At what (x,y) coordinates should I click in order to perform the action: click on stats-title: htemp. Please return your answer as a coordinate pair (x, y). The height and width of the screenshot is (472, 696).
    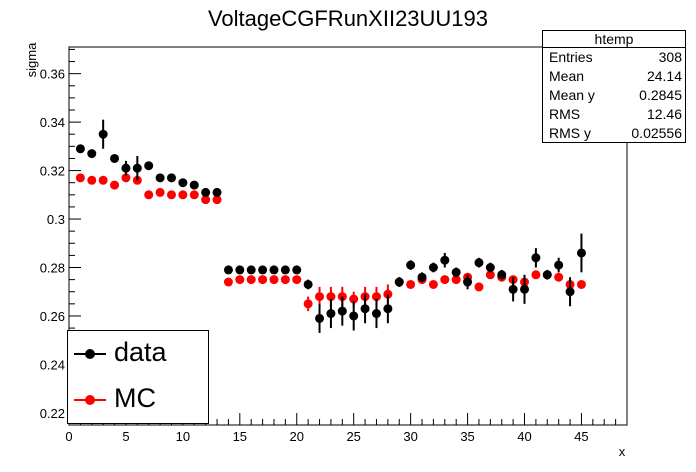
    Looking at the image, I should click on (614, 39).